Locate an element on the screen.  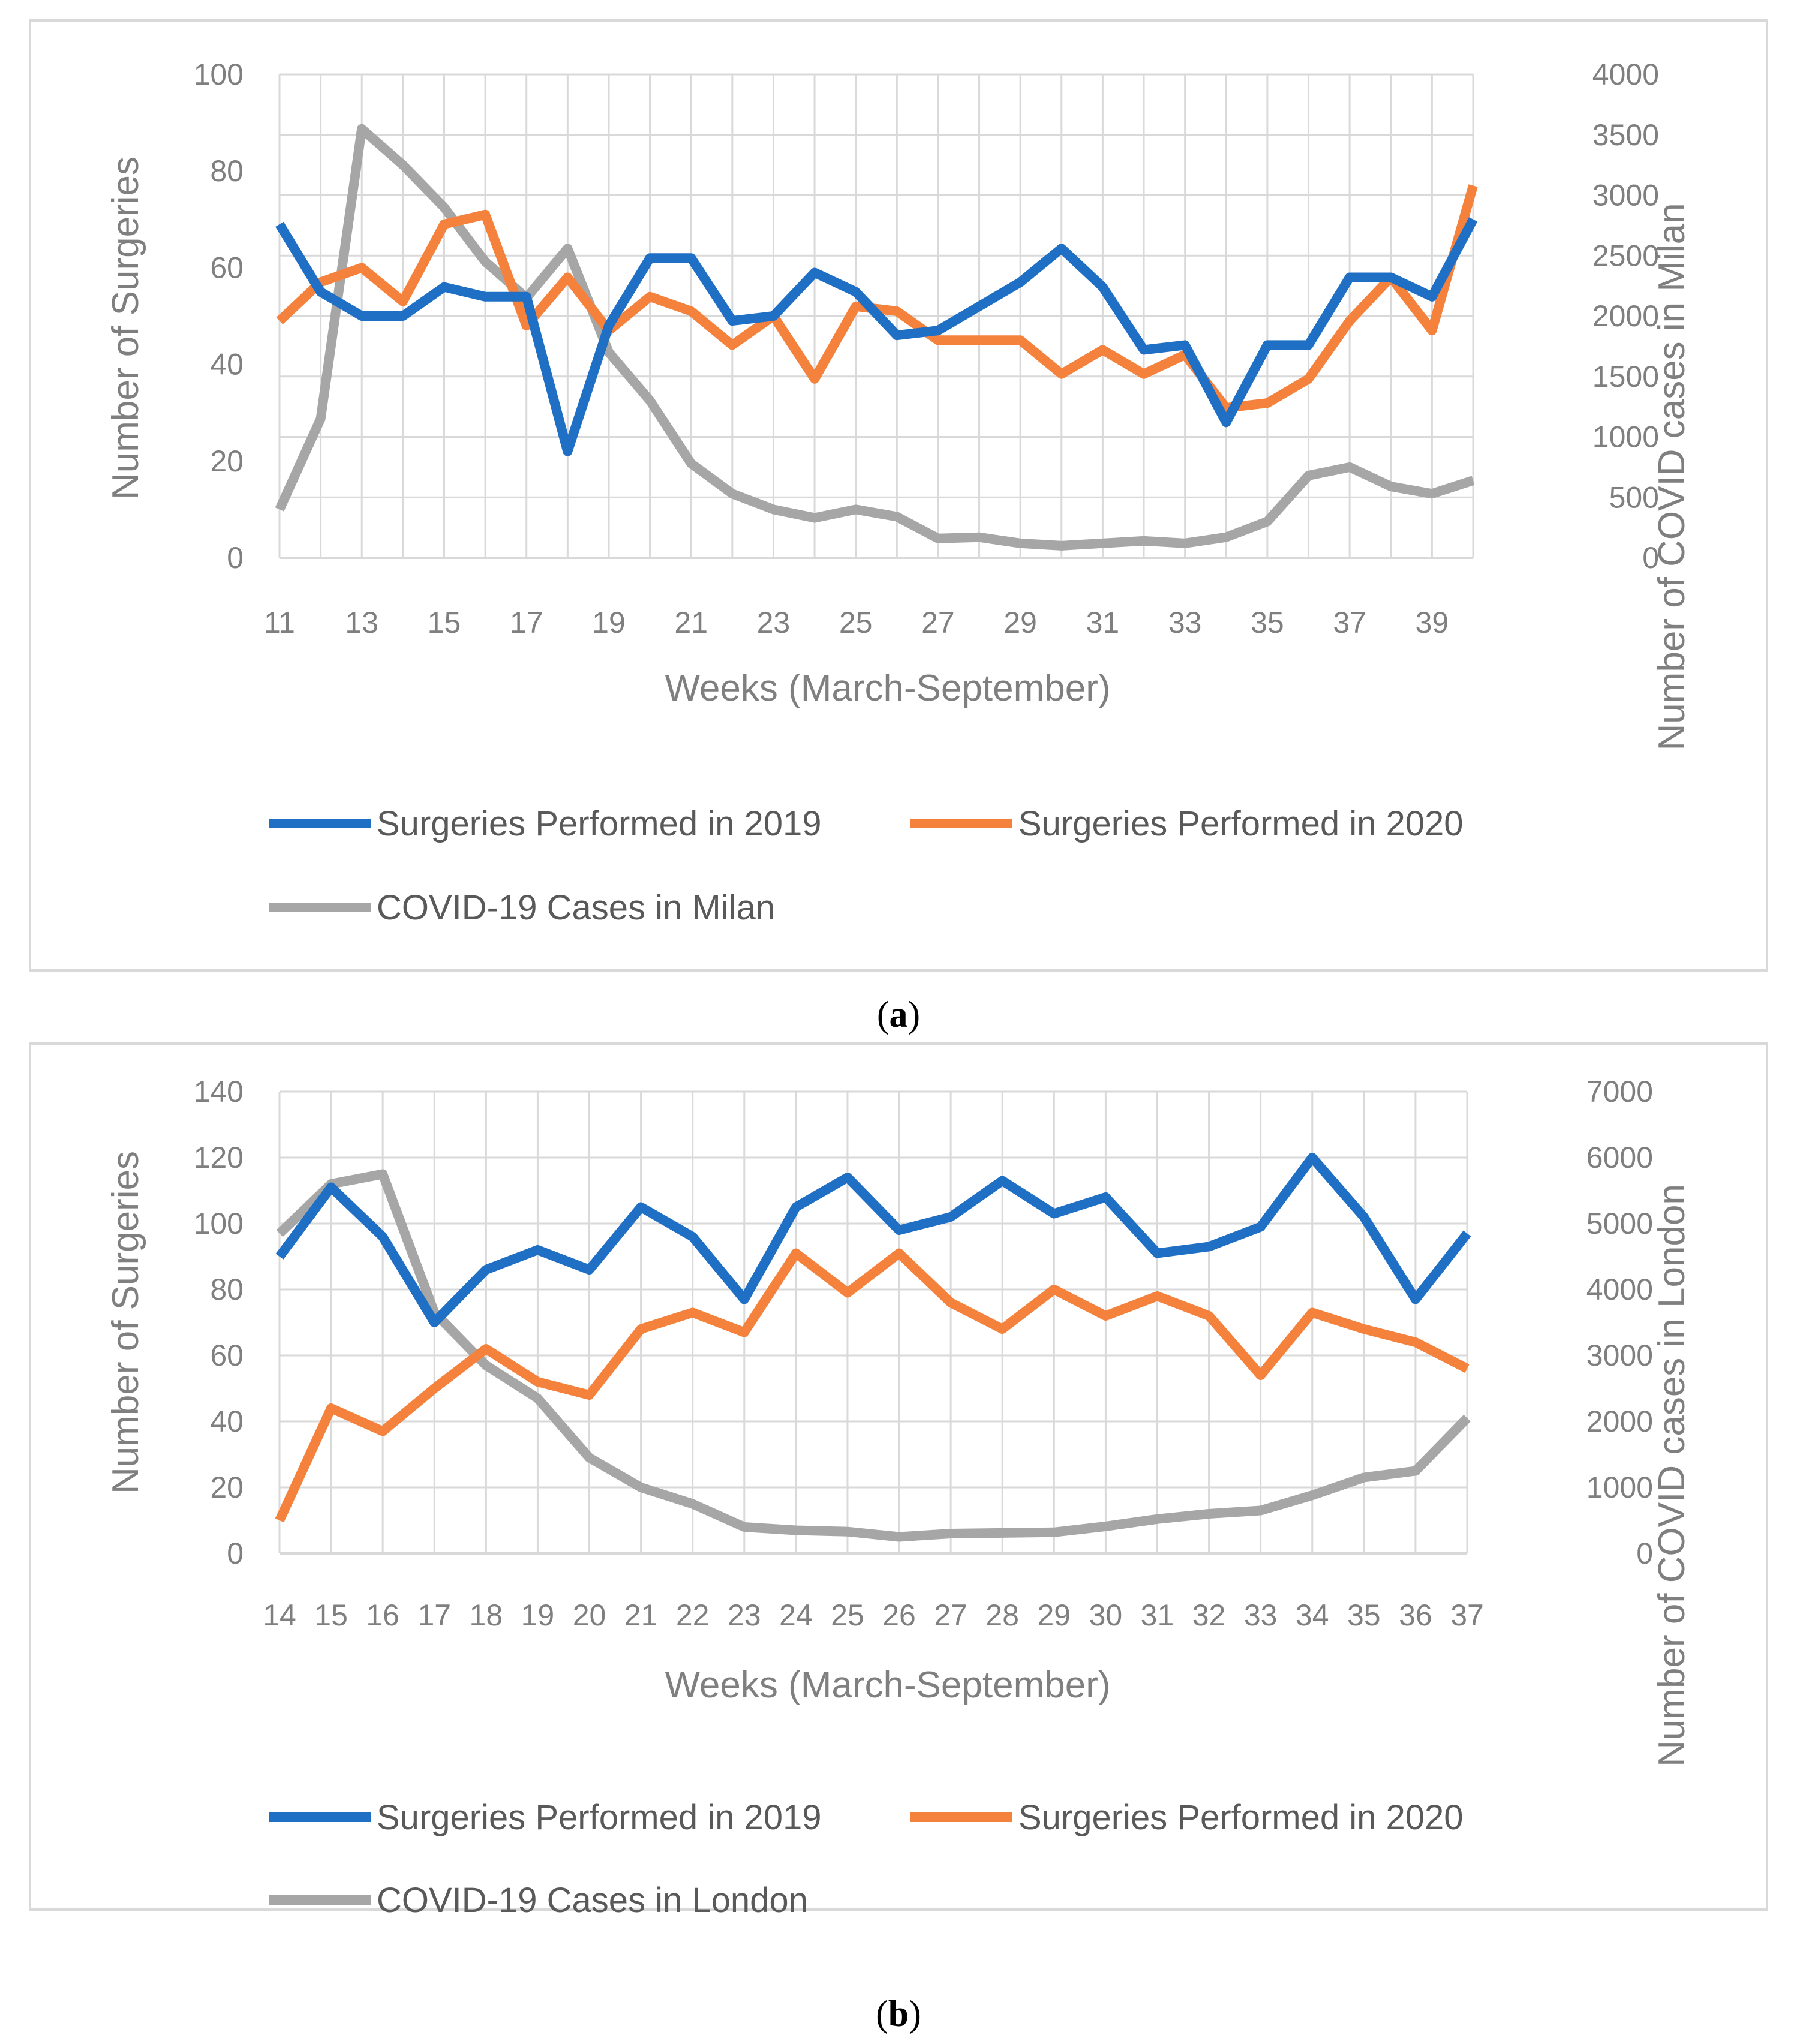
y-left-axis-title-a: Number of Surgeries is located at coordinates (125, 328).